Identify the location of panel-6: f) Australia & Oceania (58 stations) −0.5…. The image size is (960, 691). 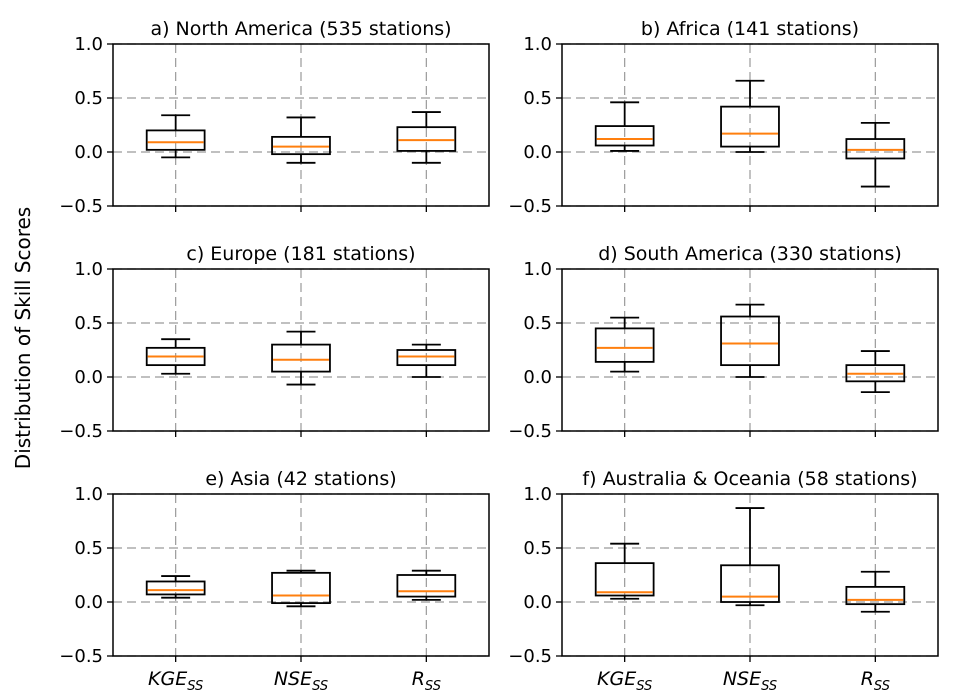
(723, 579).